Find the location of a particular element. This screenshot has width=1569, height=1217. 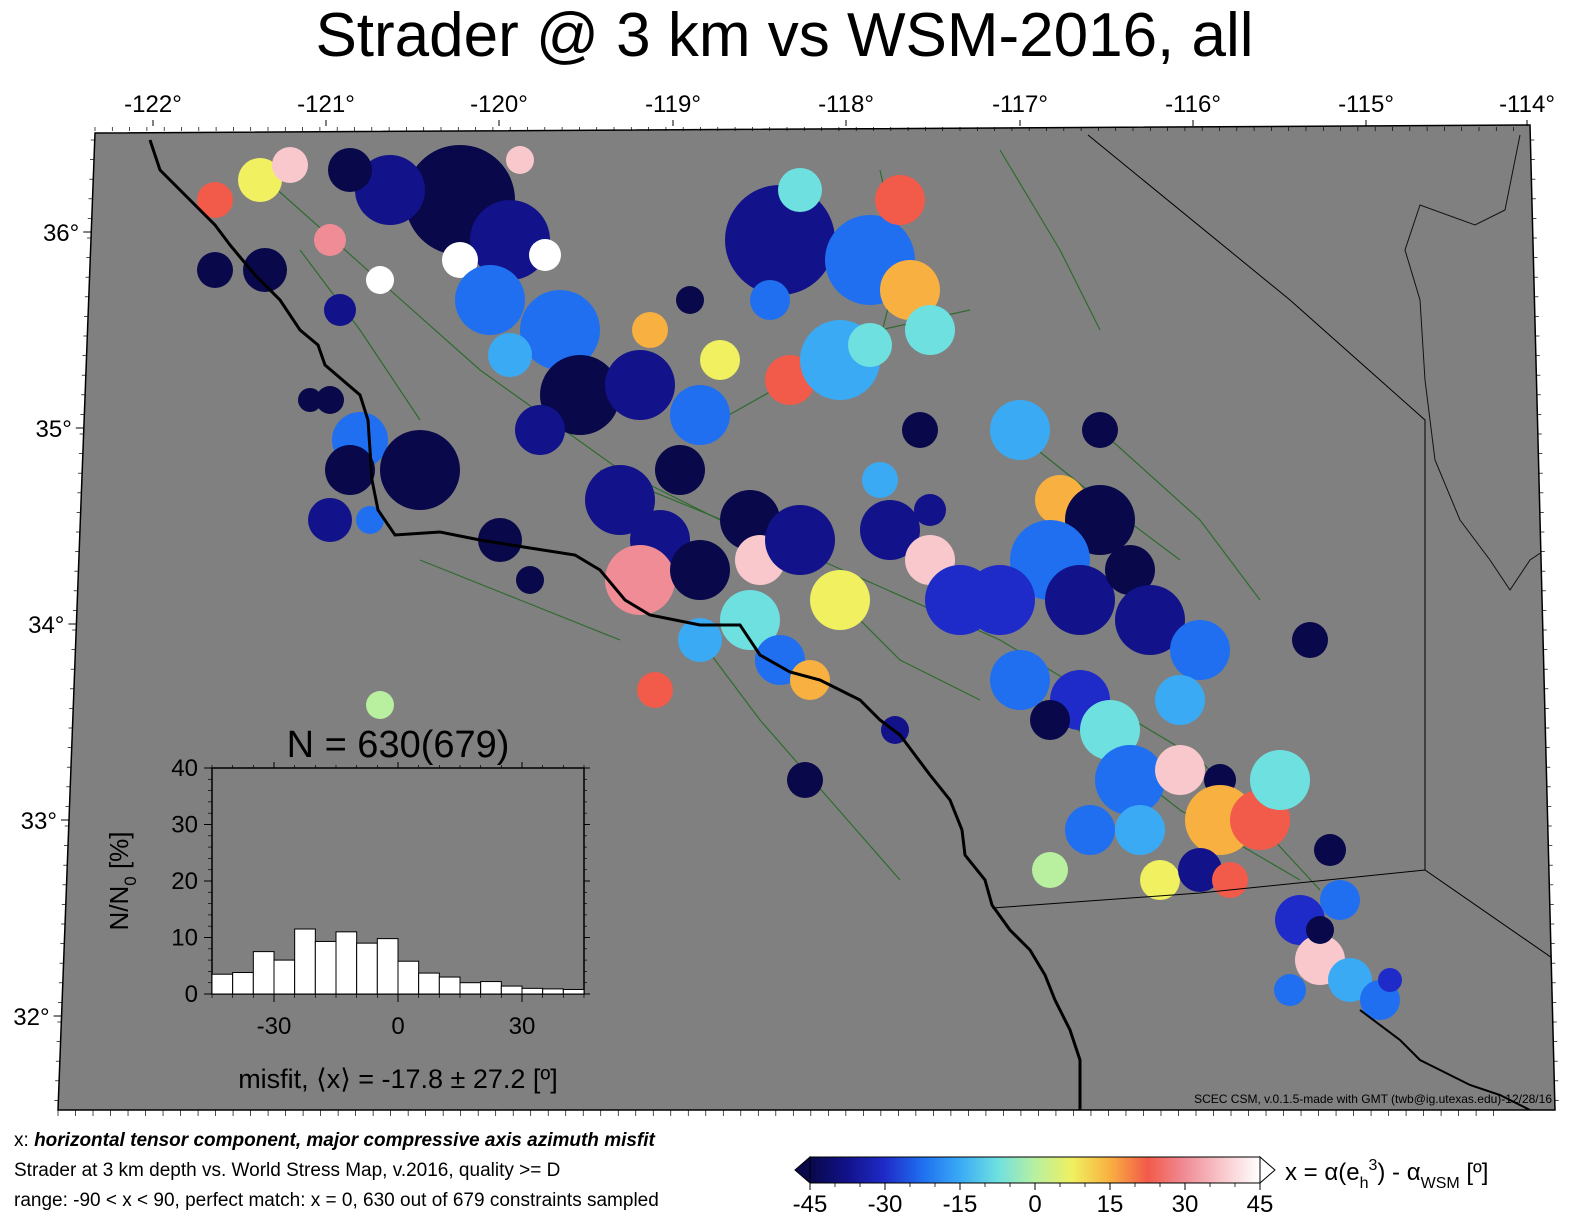

colorbar-tick-label: -45 is located at coordinates (810, 1204).